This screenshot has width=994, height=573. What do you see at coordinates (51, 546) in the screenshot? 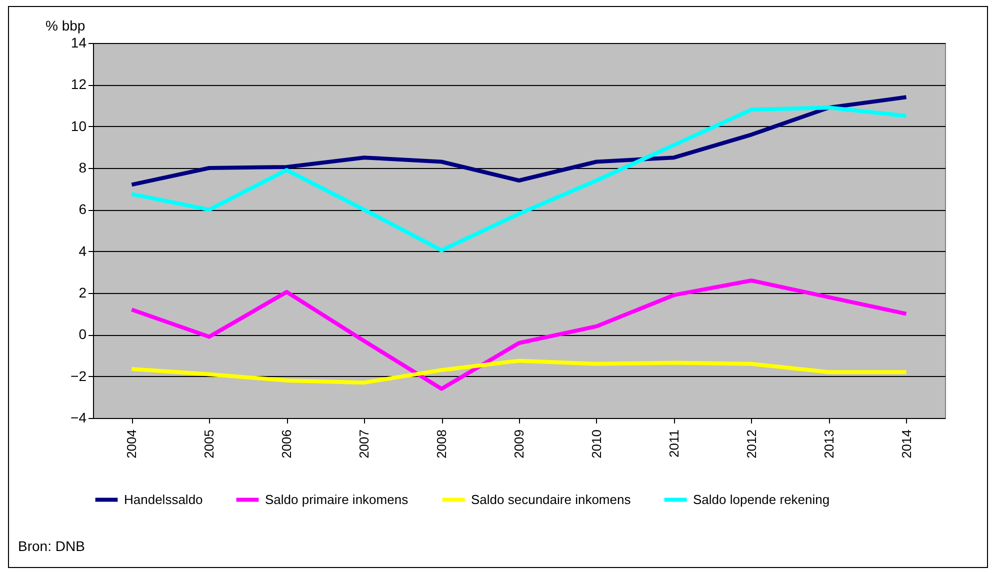
I see `text: Bron: DNB` at bounding box center [51, 546].